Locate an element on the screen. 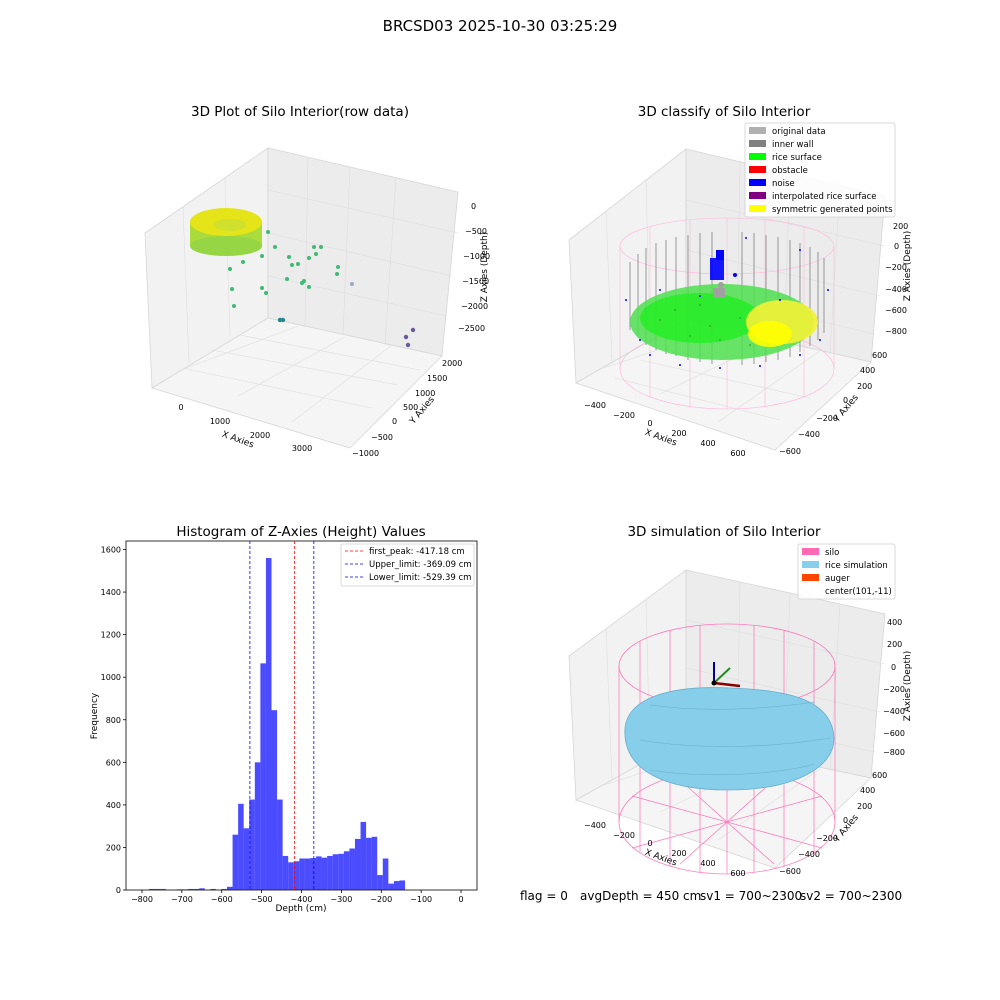  histogram-x-tick-label: 0 is located at coordinates (460, 899).